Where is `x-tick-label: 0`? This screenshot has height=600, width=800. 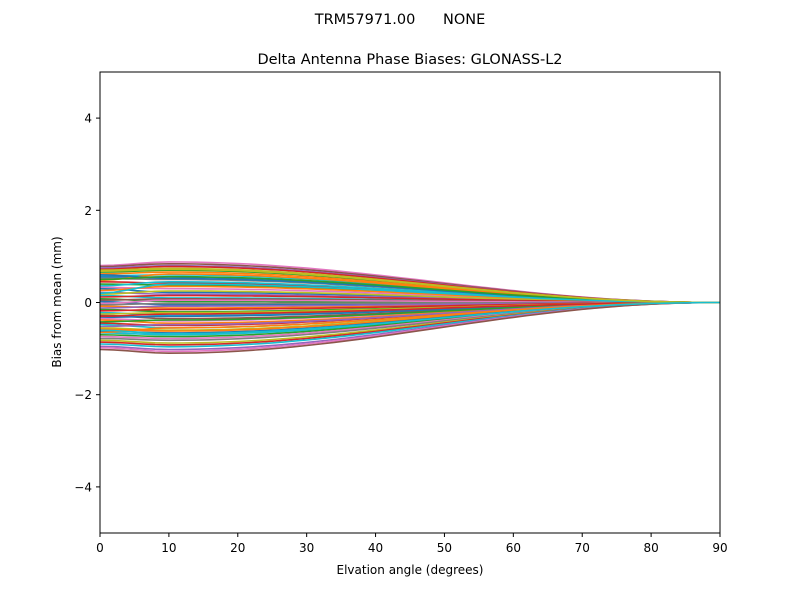
x-tick-label: 0 is located at coordinates (100, 548).